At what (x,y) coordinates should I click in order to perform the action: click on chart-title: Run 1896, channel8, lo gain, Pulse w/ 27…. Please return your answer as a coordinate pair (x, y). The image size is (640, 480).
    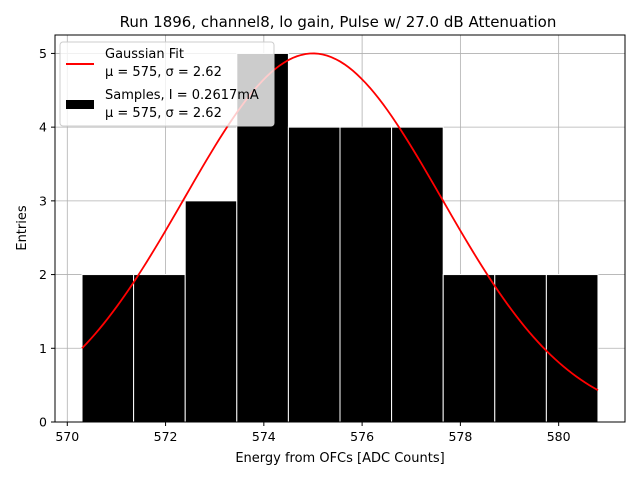
    Looking at the image, I should click on (338, 22).